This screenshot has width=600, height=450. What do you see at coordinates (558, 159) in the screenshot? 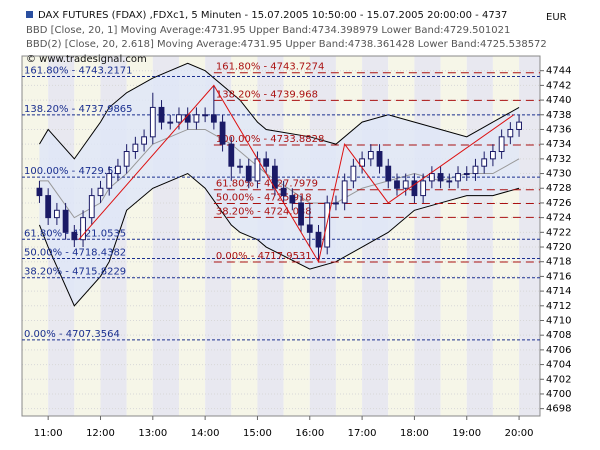
I see `y-tick-label: 4732` at bounding box center [558, 159].